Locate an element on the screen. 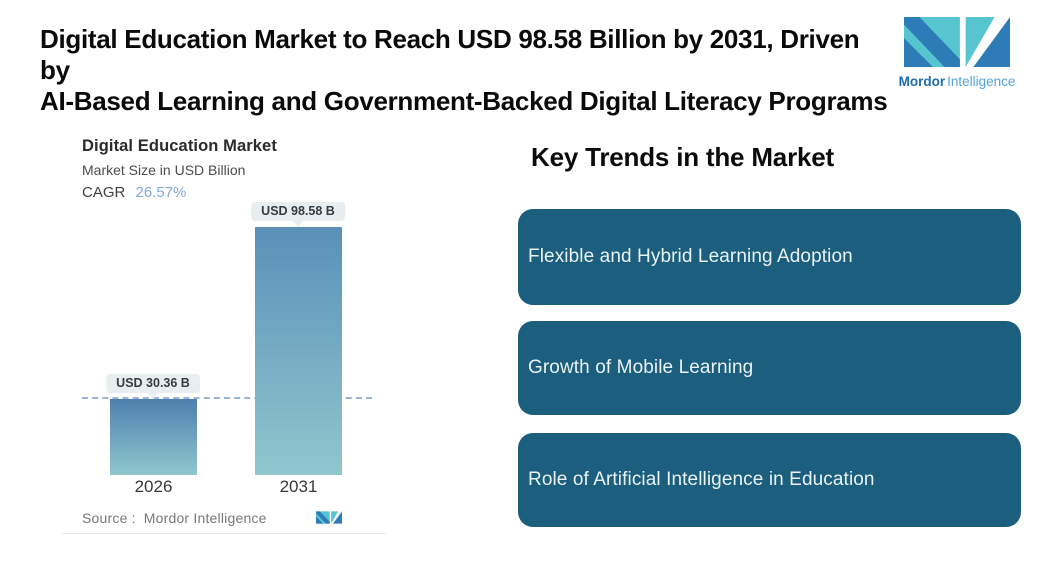 Image resolution: width=1054 pixels, height=572 pixels. brand-wordmark-light: Intelligence is located at coordinates (981, 81).